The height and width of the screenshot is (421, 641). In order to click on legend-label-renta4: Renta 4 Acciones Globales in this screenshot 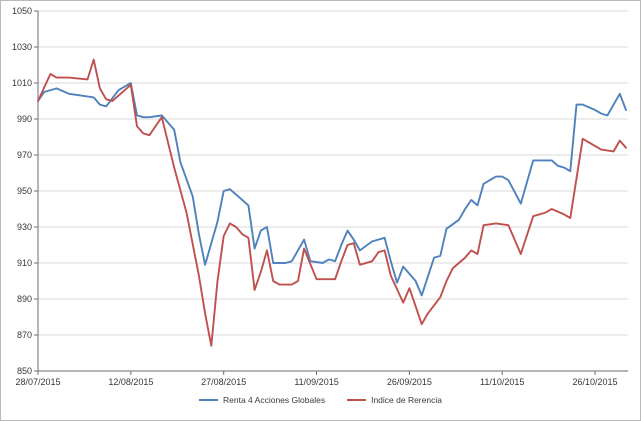, I will do `click(274, 400)`.